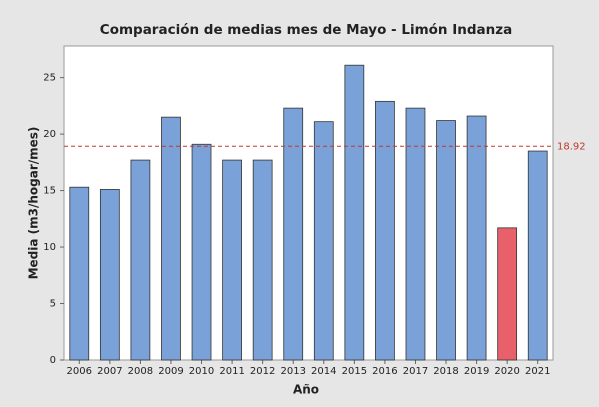 The height and width of the screenshot is (407, 599). What do you see at coordinates (49, 78) in the screenshot?
I see `y-tick-label: 25` at bounding box center [49, 78].